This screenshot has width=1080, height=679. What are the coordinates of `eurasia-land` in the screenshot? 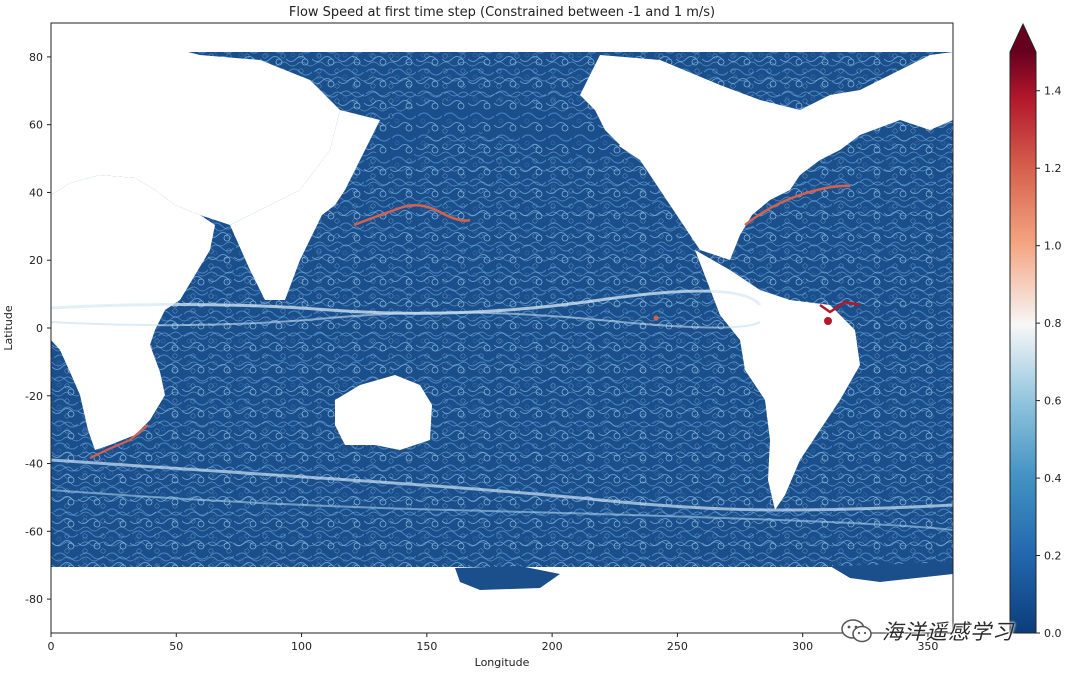 It's located at (195, 130).